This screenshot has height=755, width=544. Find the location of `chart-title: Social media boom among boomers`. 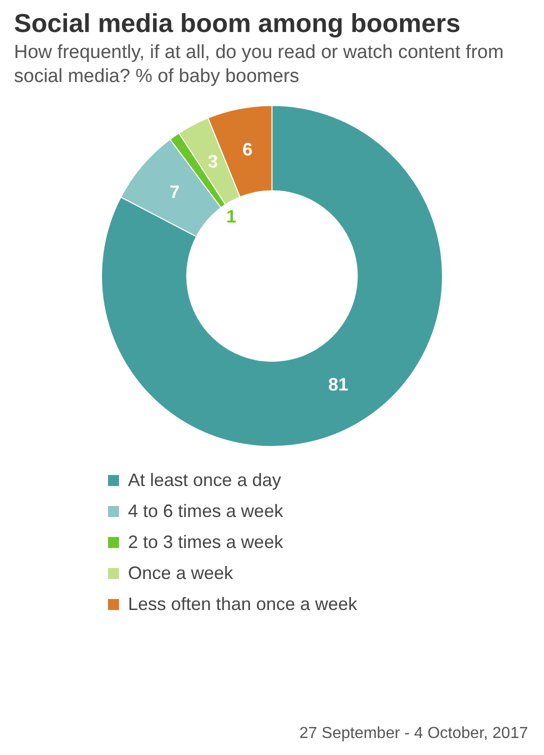

chart-title: Social media boom among boomers is located at coordinates (238, 23).